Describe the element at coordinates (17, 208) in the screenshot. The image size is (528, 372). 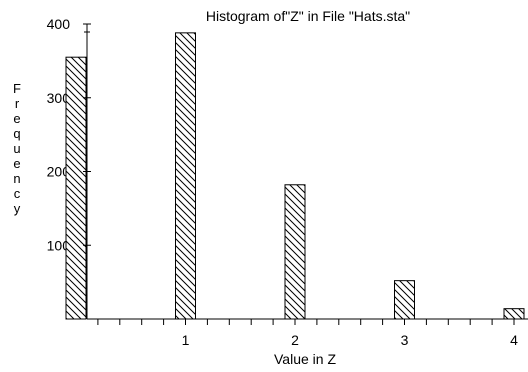
I see `y-axis-title-letter: y` at that location.